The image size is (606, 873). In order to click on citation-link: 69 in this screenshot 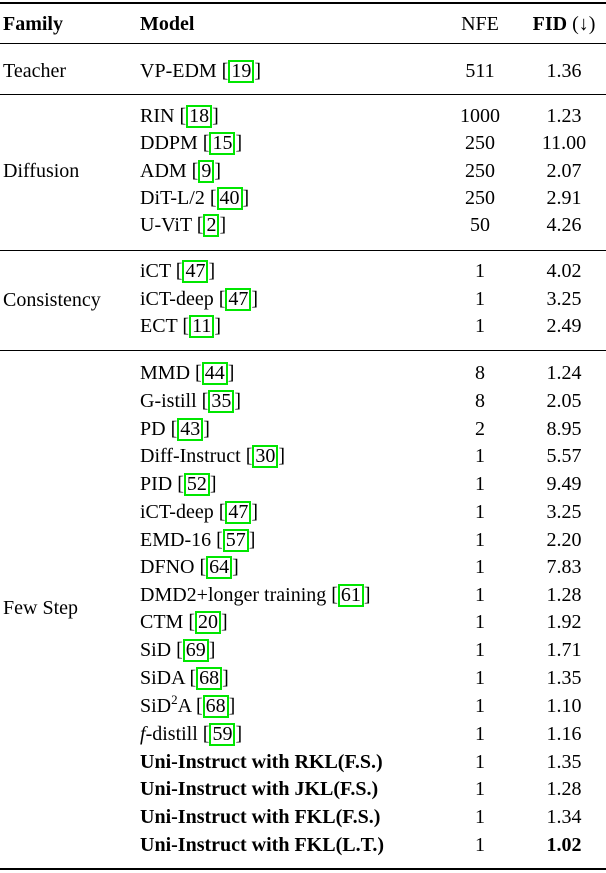, I will do `click(195, 650)`.